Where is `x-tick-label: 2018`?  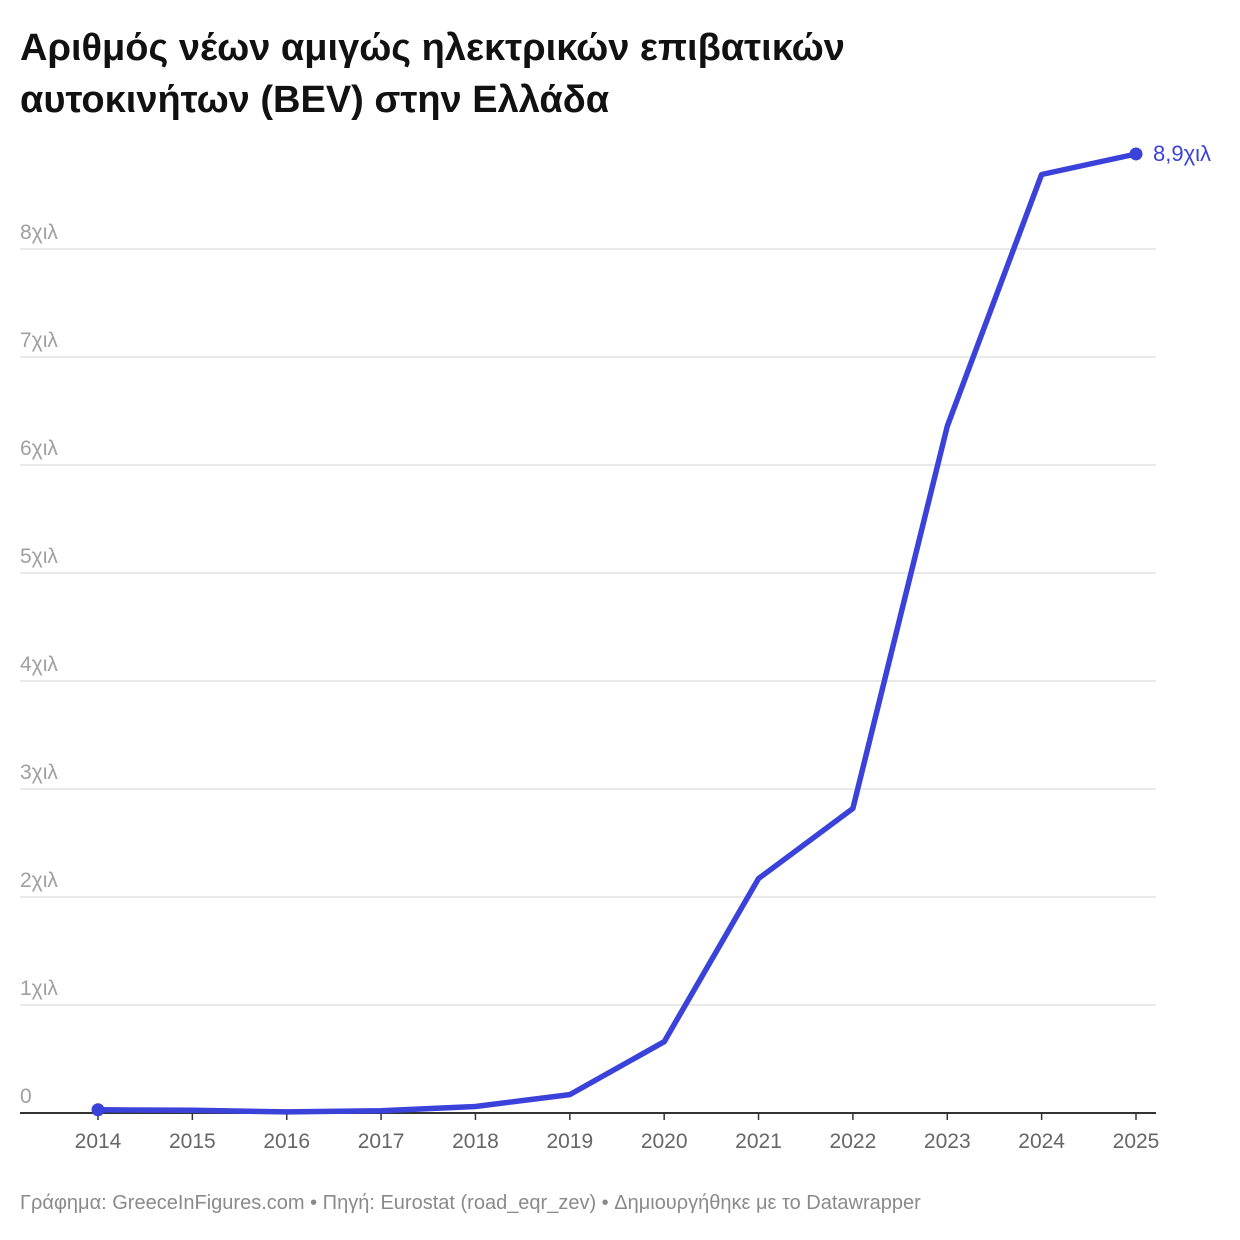 x-tick-label: 2018 is located at coordinates (475, 1141).